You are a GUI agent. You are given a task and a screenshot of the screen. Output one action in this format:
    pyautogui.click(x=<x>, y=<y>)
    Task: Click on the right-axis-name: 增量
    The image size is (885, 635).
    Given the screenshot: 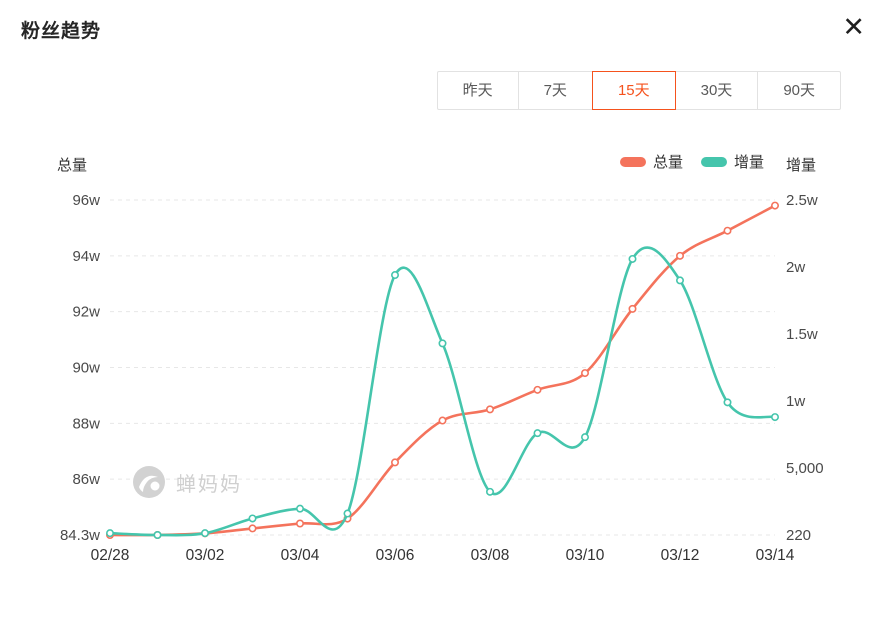 What is the action you would take?
    pyautogui.click(x=801, y=165)
    